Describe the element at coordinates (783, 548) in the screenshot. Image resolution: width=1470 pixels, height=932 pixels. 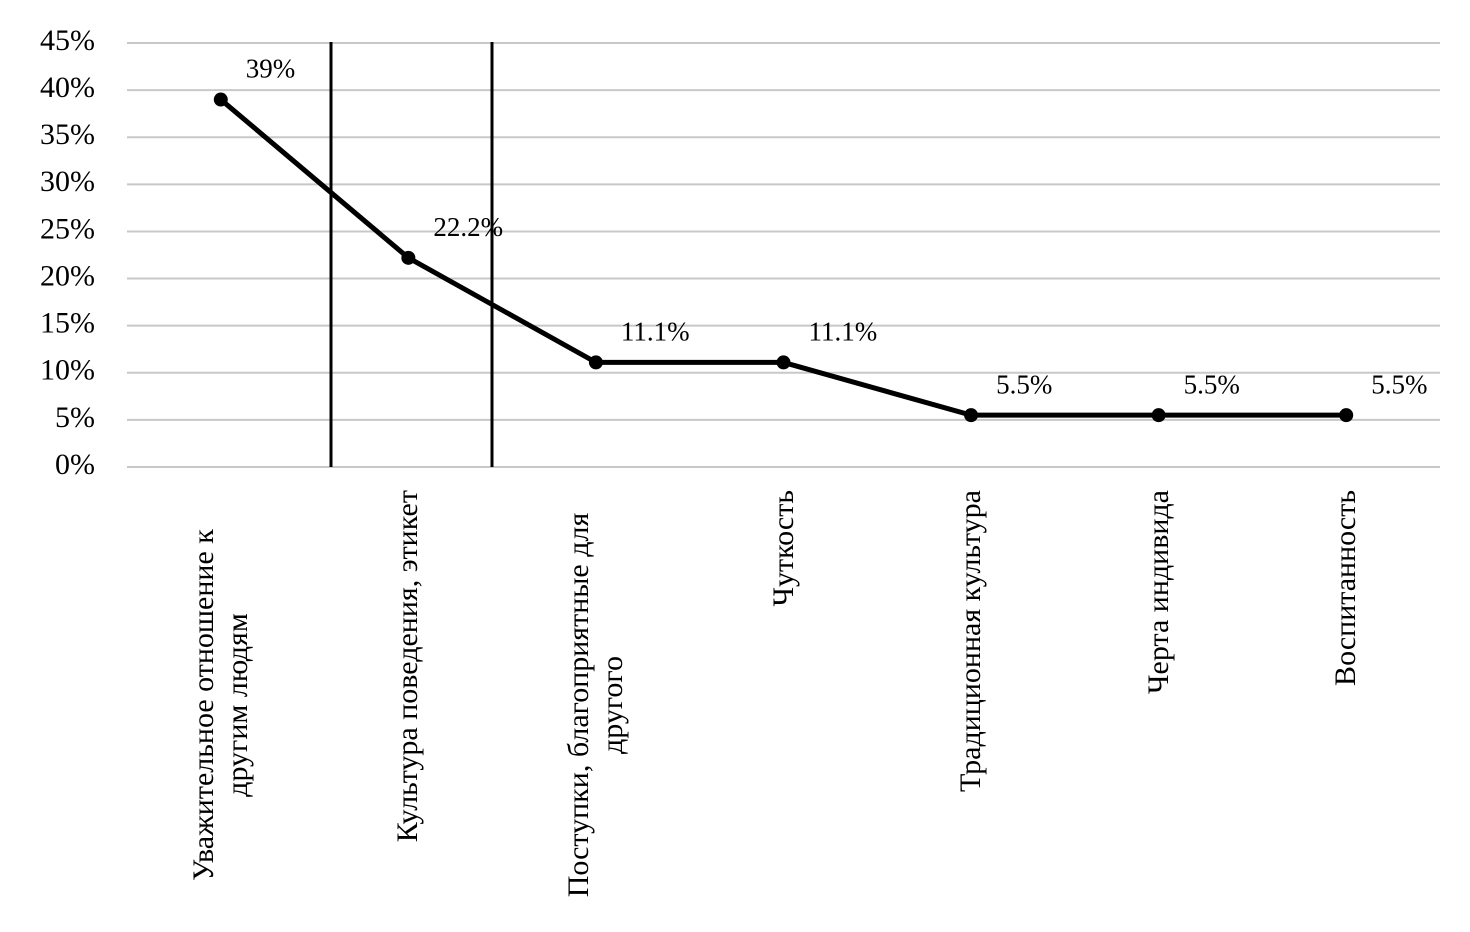
I see `x-tick-label: Чуткость` at that location.